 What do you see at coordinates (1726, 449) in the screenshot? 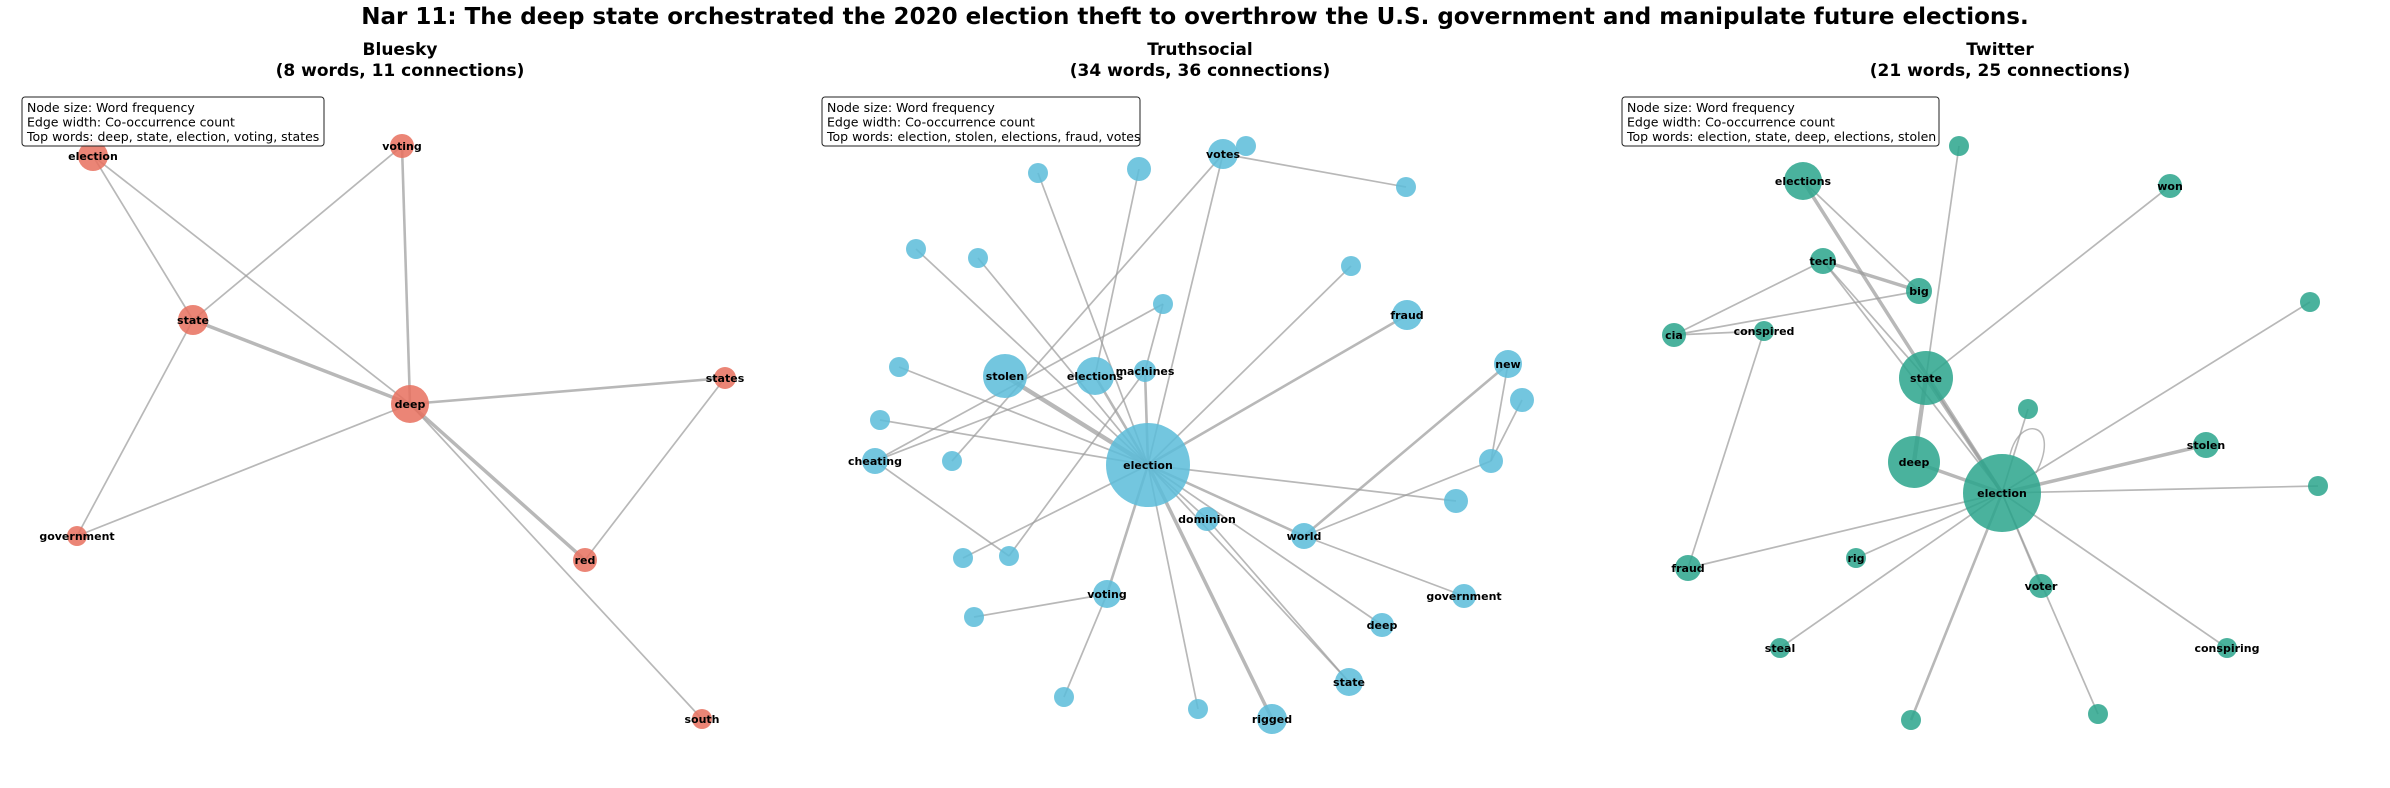
I see `edge-conspired-fraud` at bounding box center [1726, 449].